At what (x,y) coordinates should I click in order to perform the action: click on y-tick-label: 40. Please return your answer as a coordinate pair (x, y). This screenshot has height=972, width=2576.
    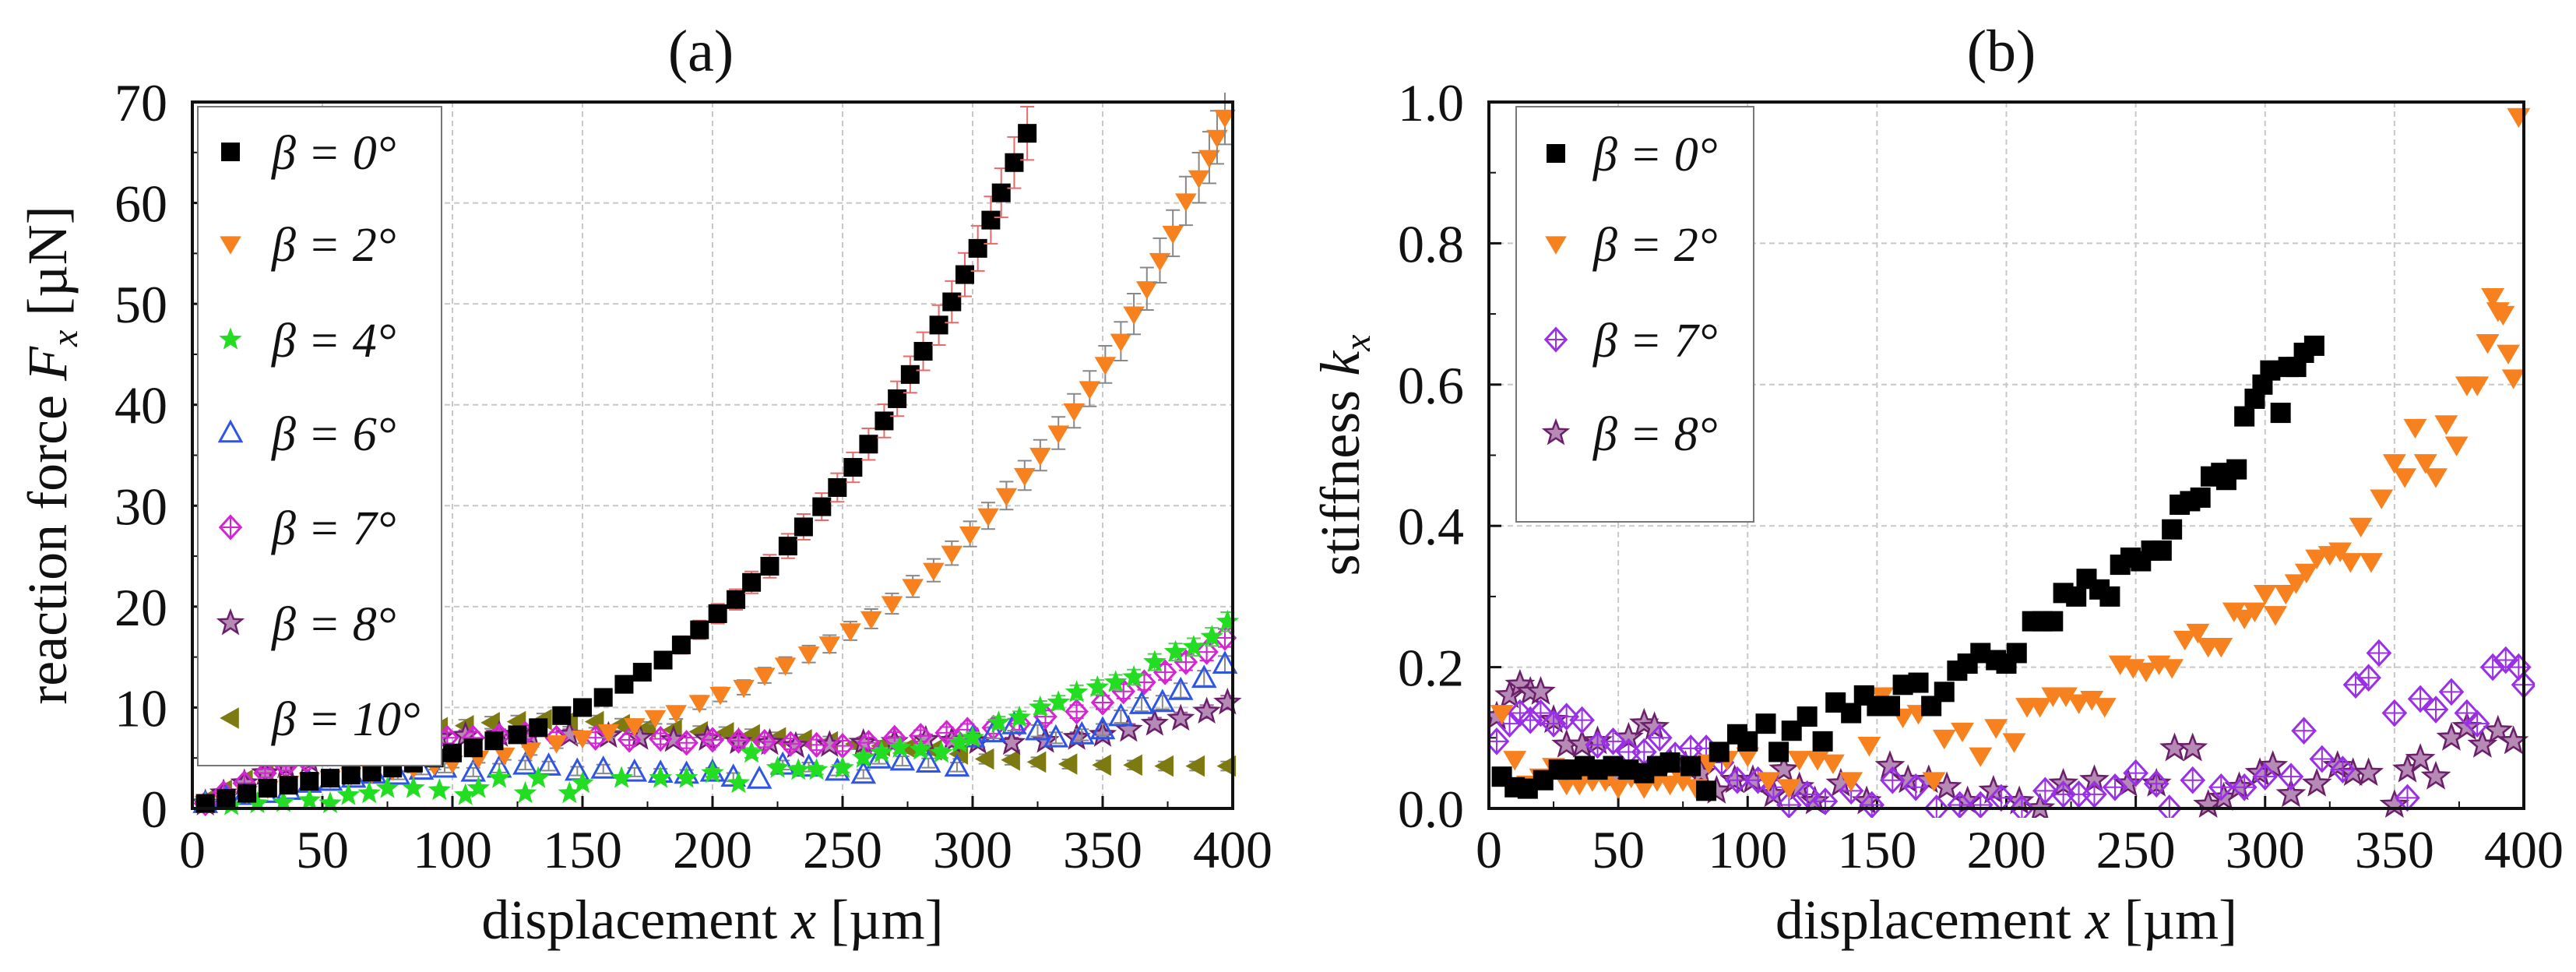
    Looking at the image, I should click on (140, 405).